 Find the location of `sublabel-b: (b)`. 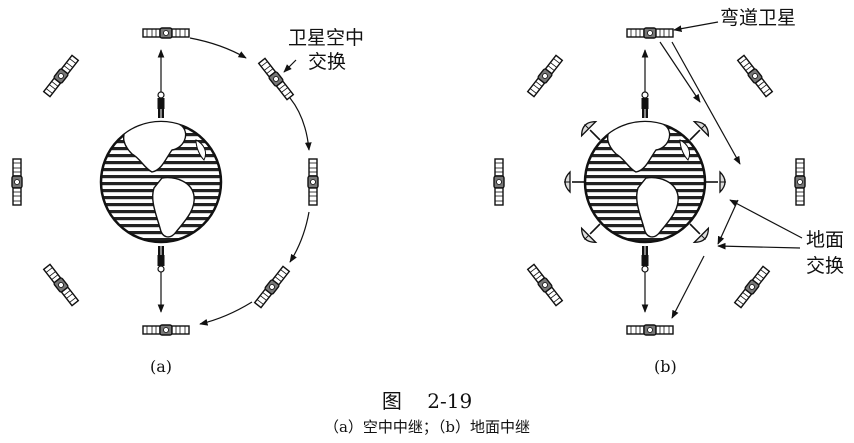

sublabel-b: (b) is located at coordinates (665, 366).